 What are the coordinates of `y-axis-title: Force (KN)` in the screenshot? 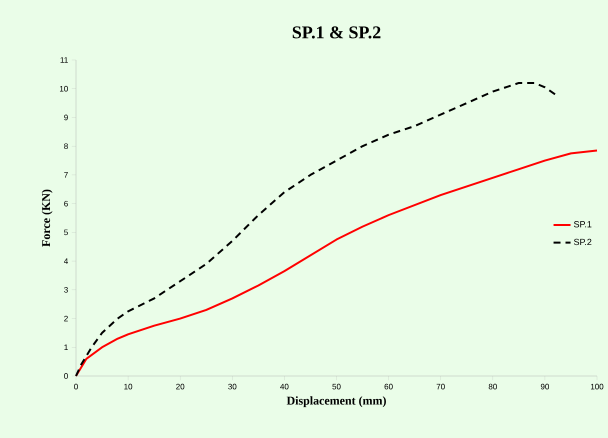 It's located at (47, 218).